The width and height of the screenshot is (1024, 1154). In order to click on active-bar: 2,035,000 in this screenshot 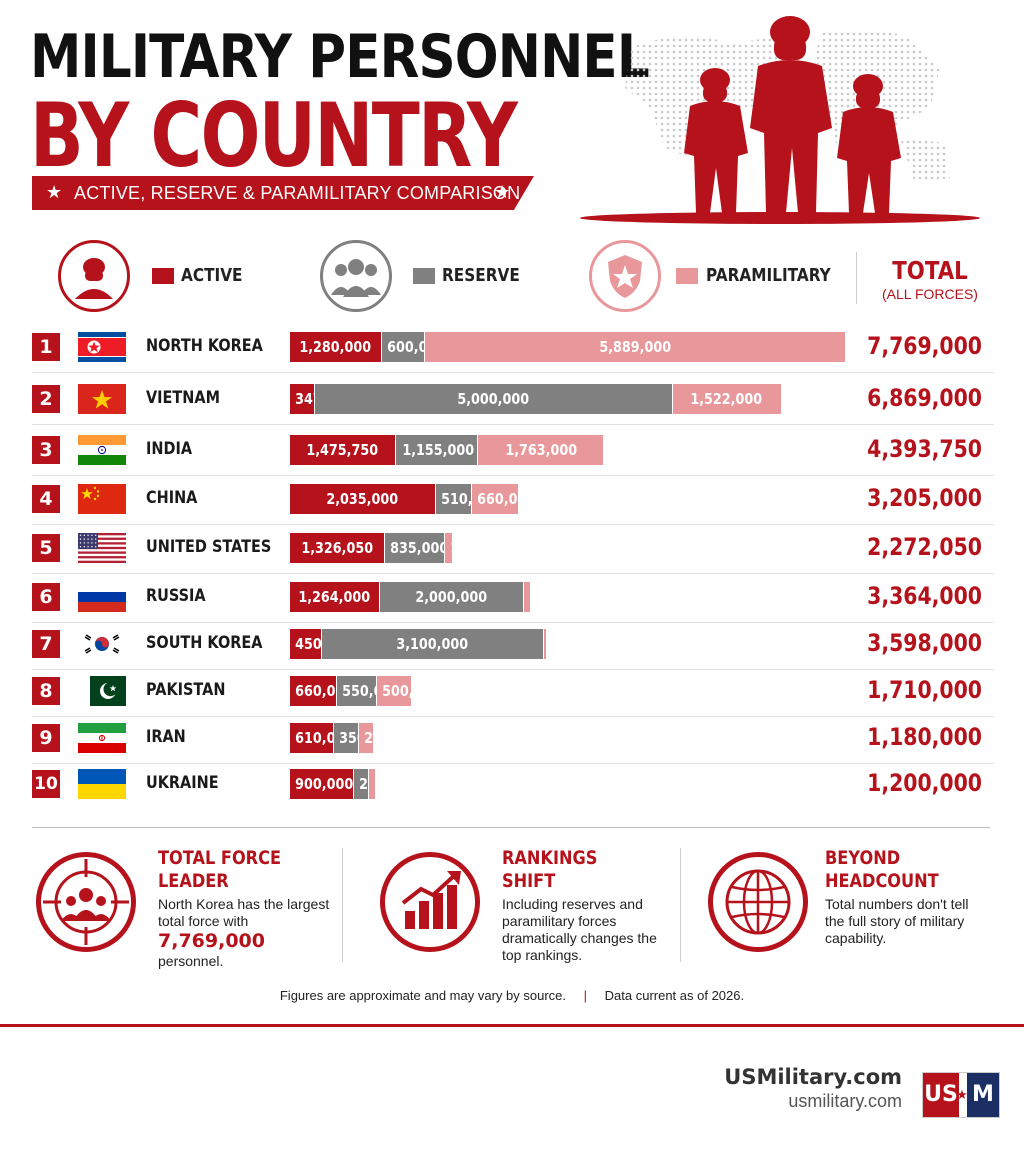, I will do `click(362, 499)`.